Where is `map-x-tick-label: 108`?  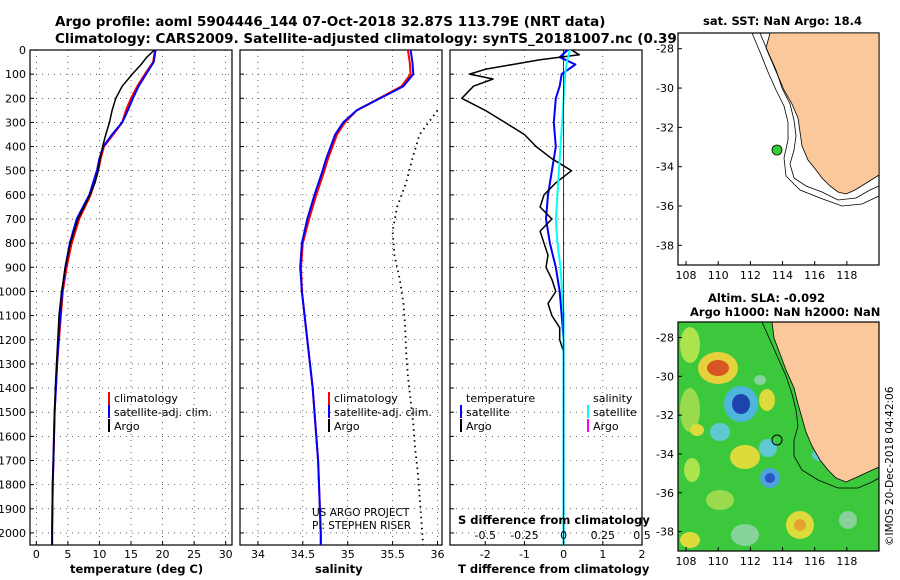 map-x-tick-label: 108 is located at coordinates (686, 561).